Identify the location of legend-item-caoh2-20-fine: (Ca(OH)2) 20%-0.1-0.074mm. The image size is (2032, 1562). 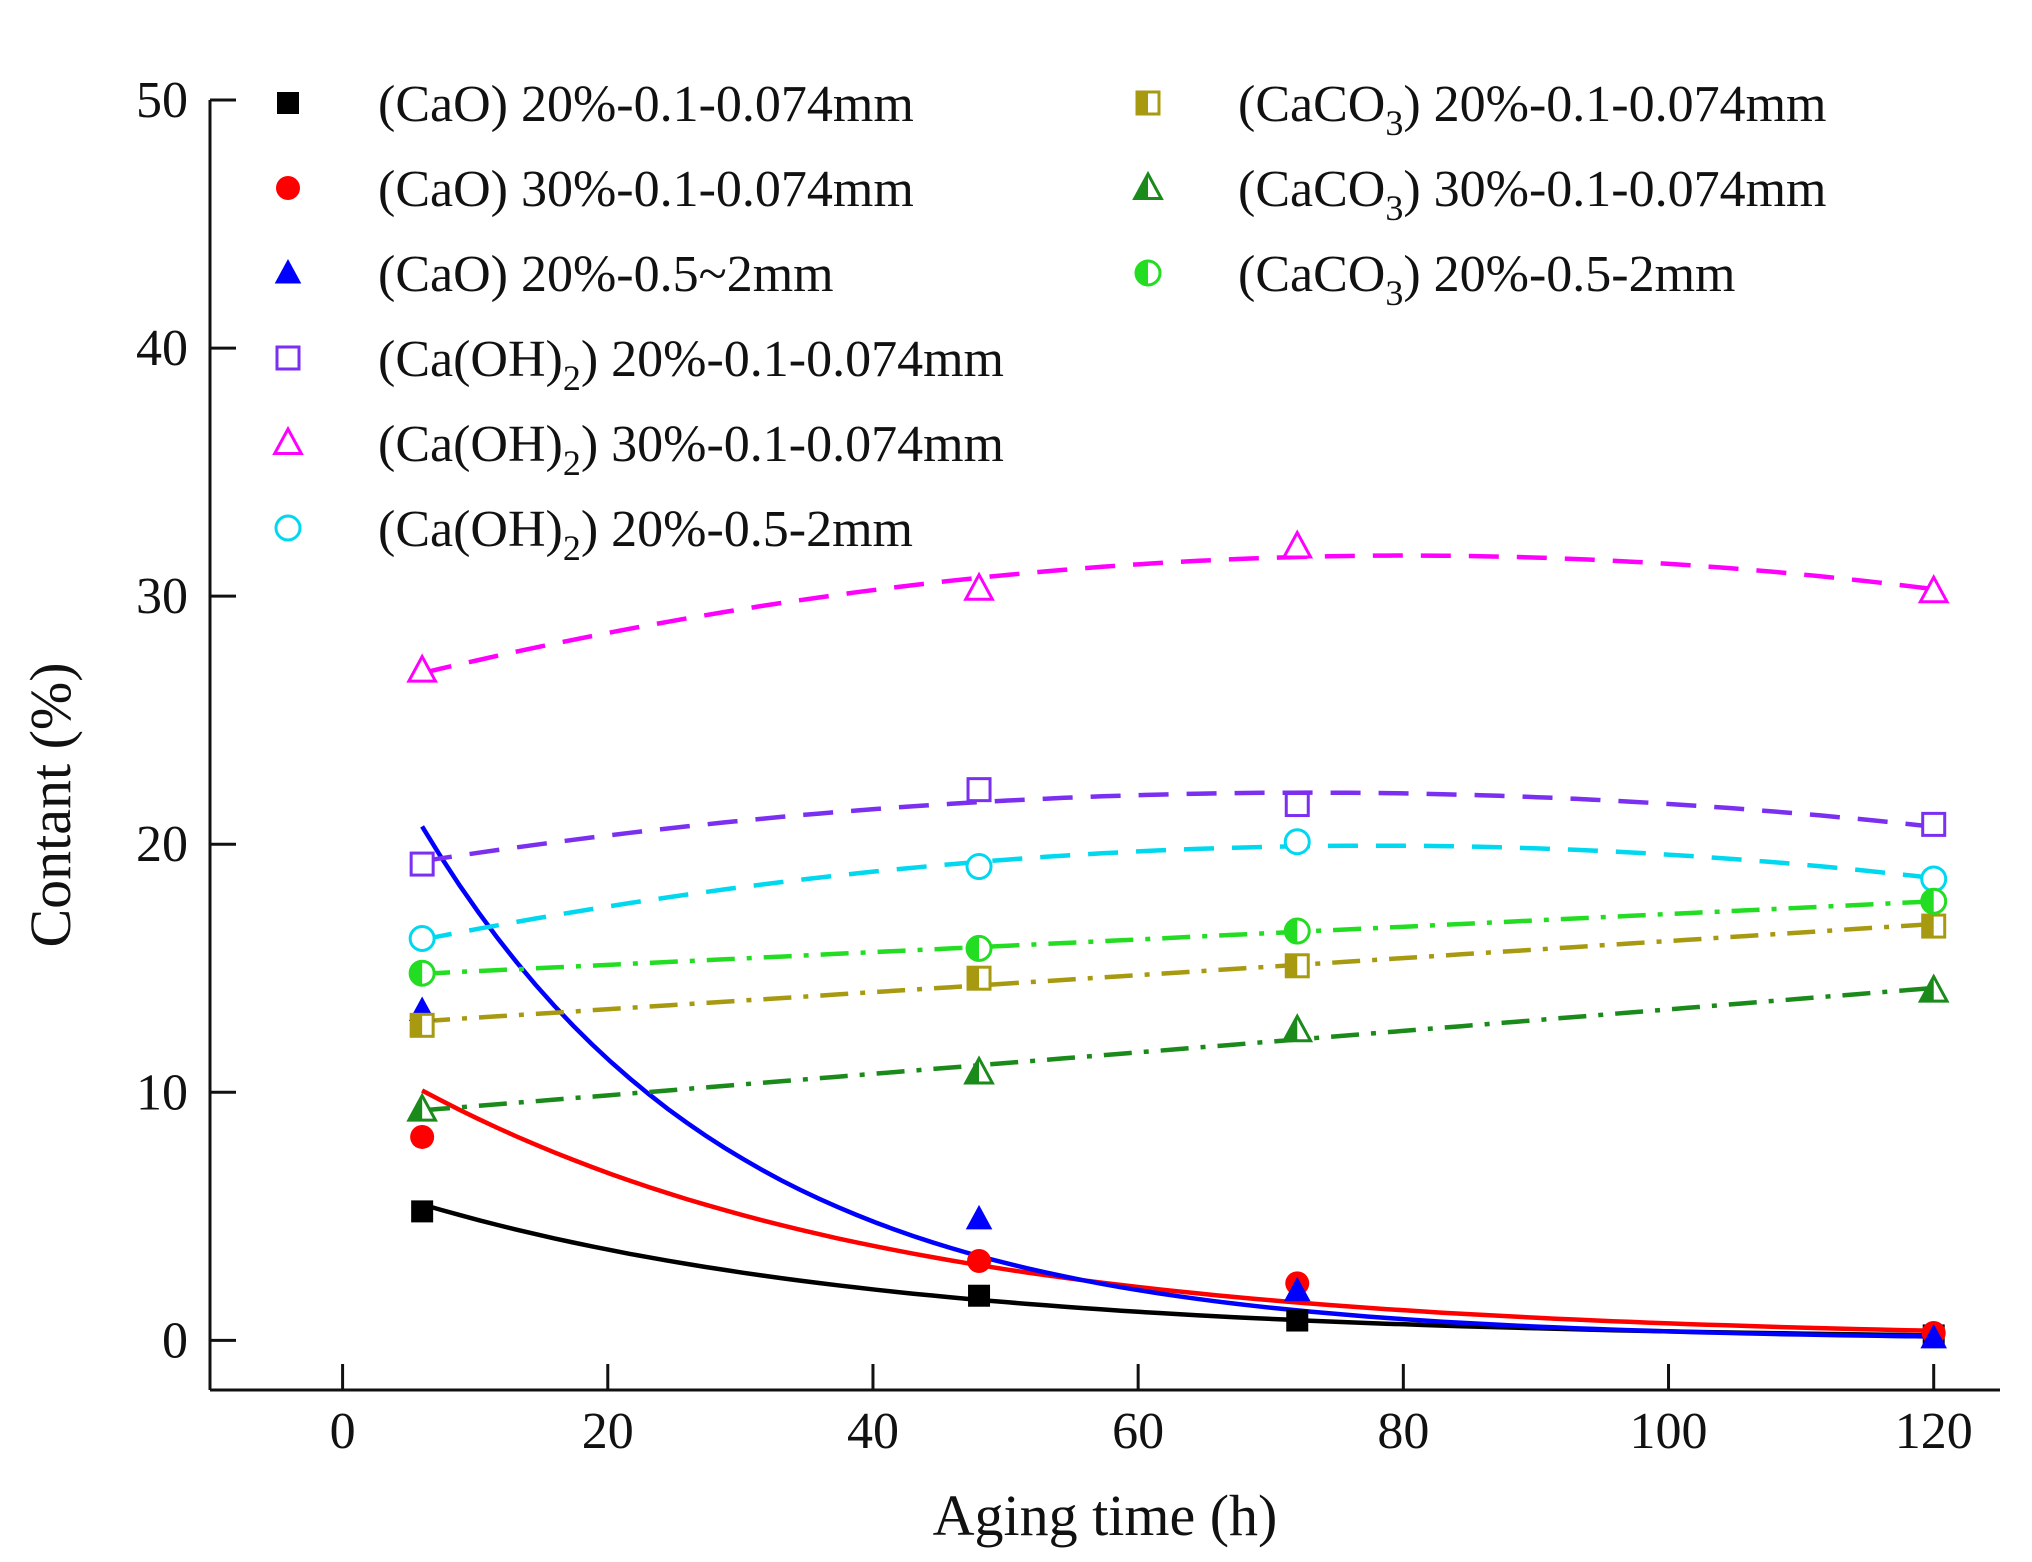
(639, 364).